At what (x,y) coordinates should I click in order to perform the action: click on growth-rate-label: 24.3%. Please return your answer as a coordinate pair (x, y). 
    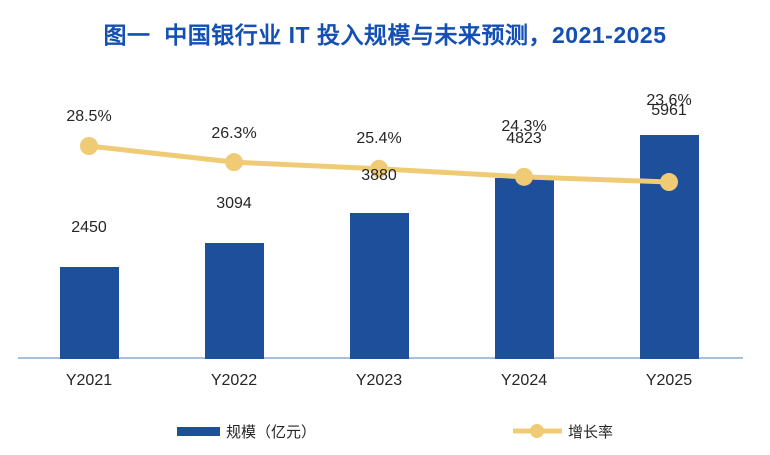
    Looking at the image, I should click on (524, 126).